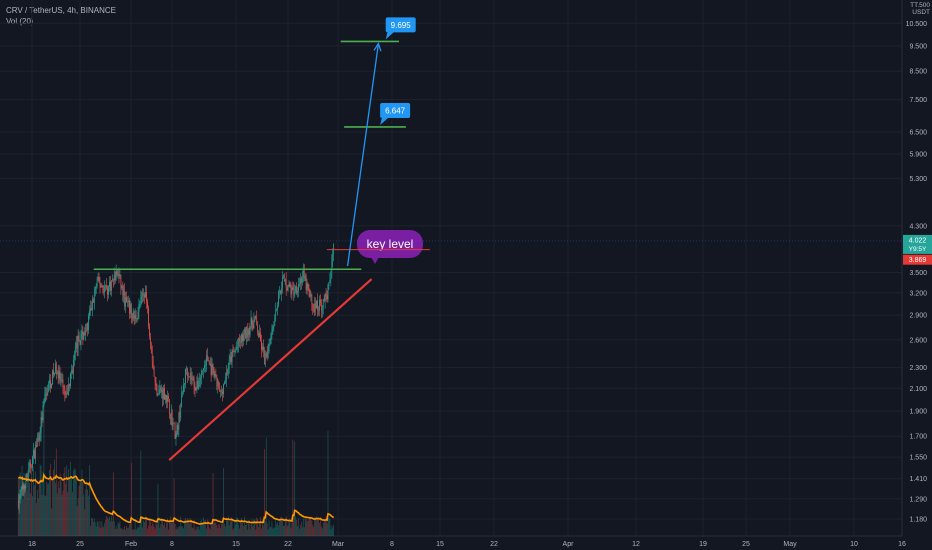  What do you see at coordinates (917, 24) in the screenshot?
I see `y-tick-label: 10.500` at bounding box center [917, 24].